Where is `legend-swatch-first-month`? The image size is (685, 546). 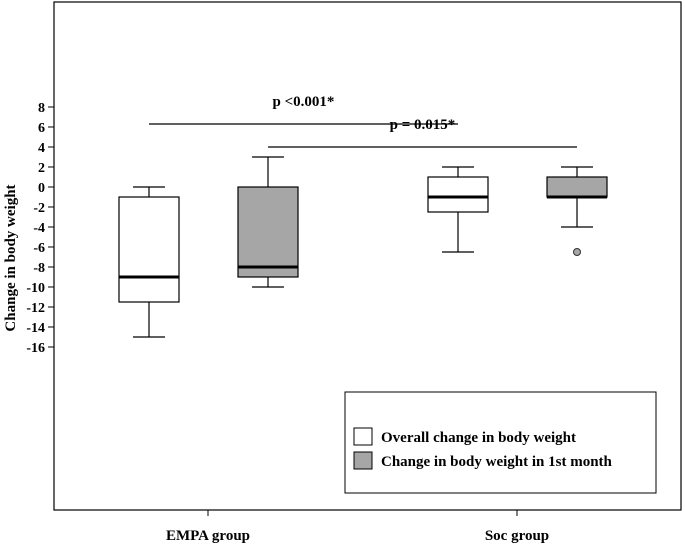 legend-swatch-first-month is located at coordinates (363, 460).